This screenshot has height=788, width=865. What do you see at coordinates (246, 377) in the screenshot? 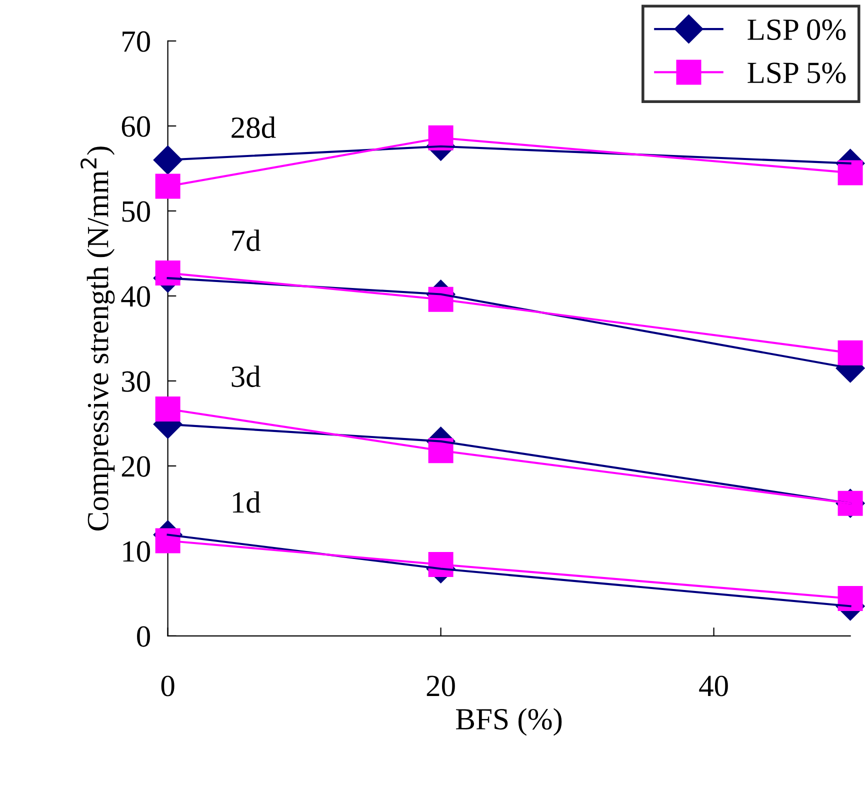
I see `annotation: 3d` at bounding box center [246, 377].